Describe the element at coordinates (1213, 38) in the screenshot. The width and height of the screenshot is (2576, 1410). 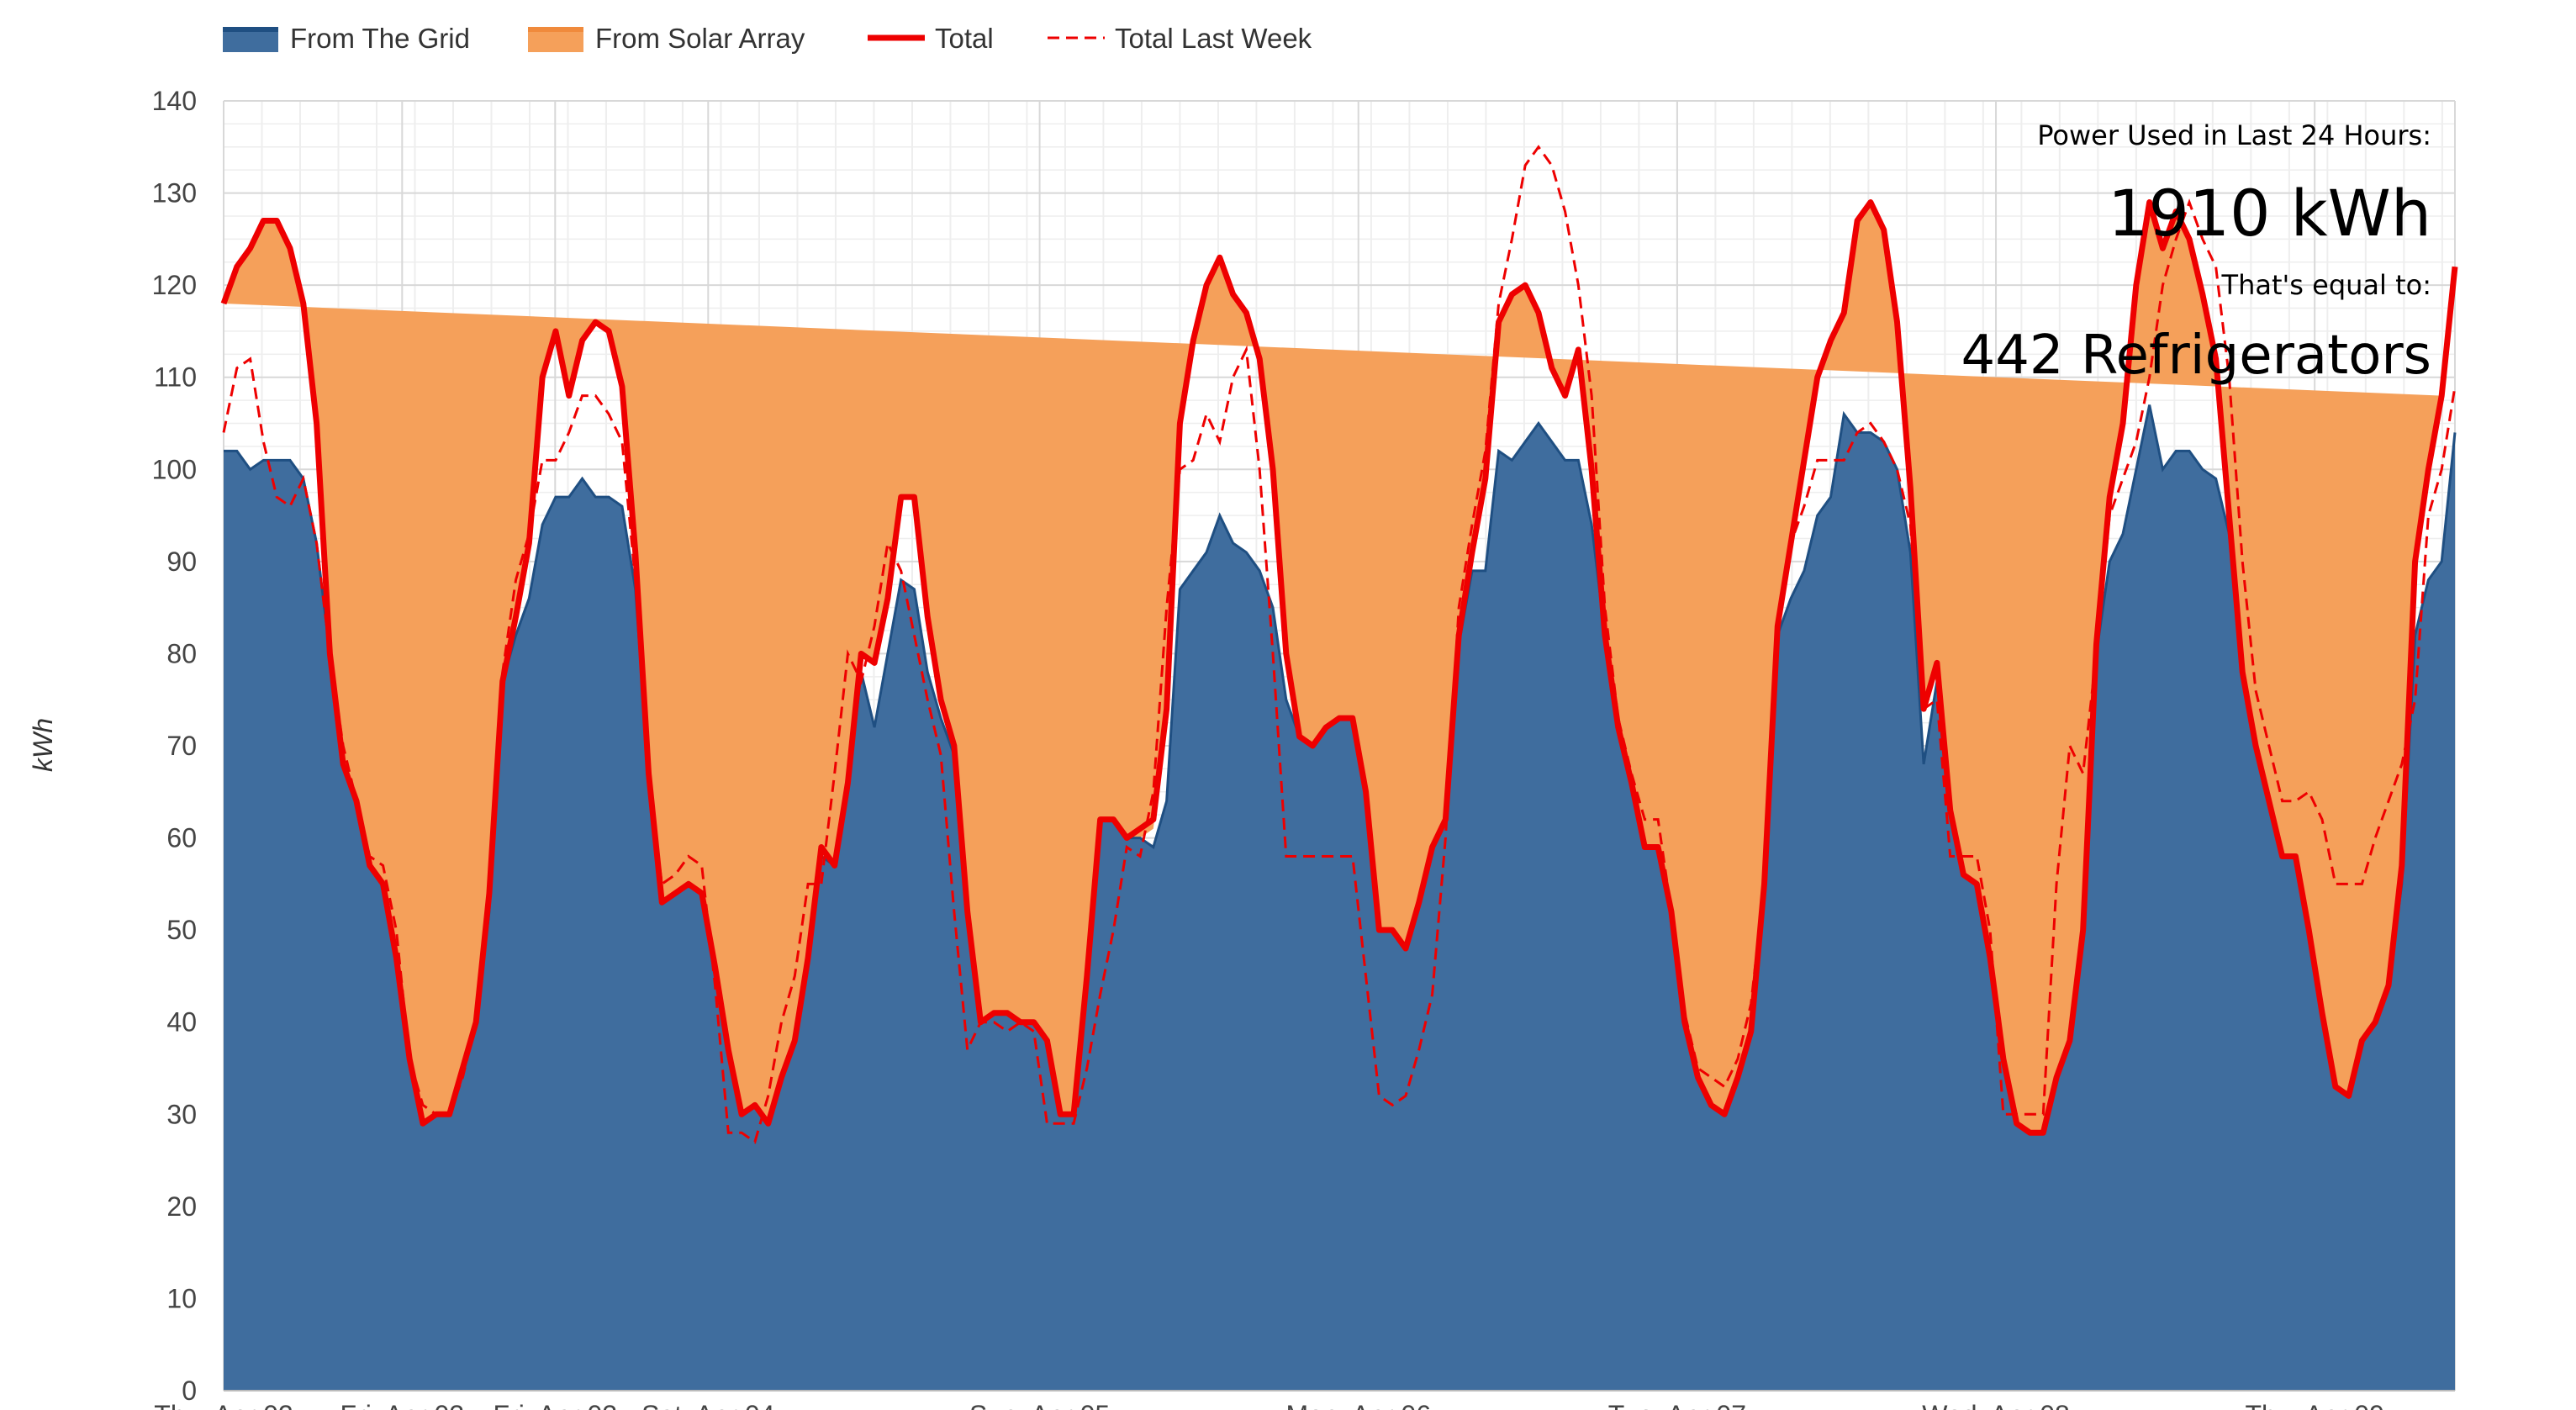
I see `legend-label-last-week: Total Last Week` at that location.